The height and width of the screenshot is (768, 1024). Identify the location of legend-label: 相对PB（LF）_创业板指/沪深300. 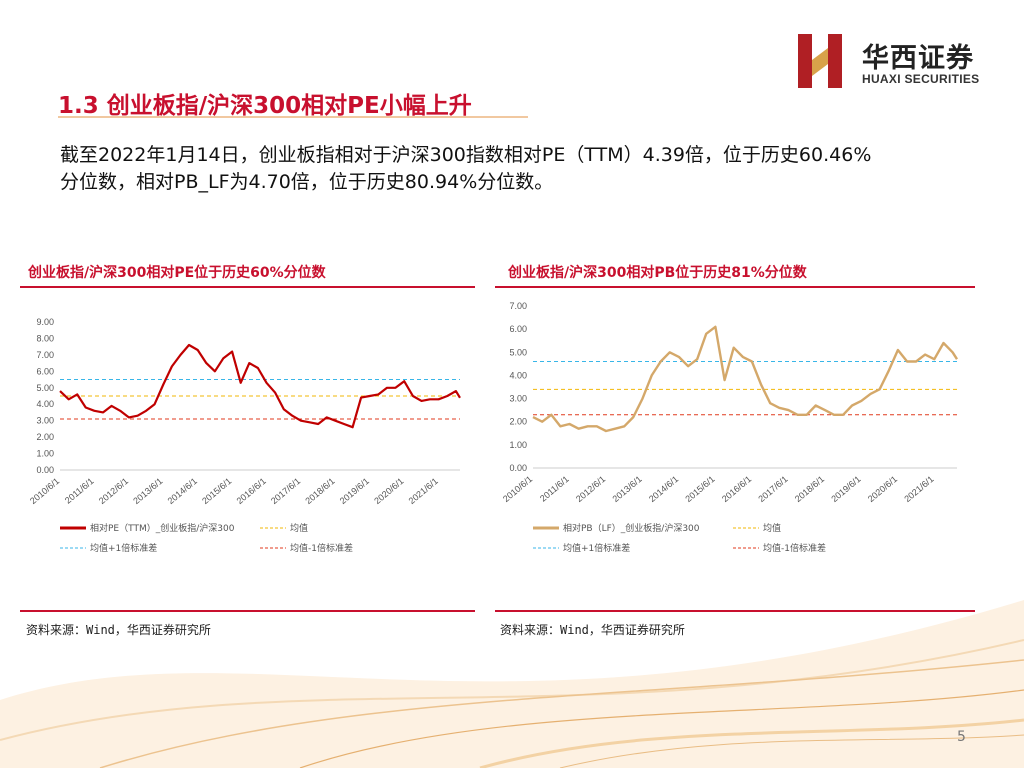
(631, 528).